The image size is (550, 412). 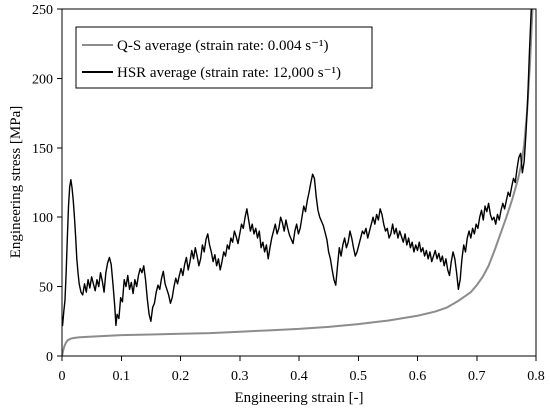 What do you see at coordinates (298, 398) in the screenshot?
I see `x-axis-title: Engineering strain [-]` at bounding box center [298, 398].